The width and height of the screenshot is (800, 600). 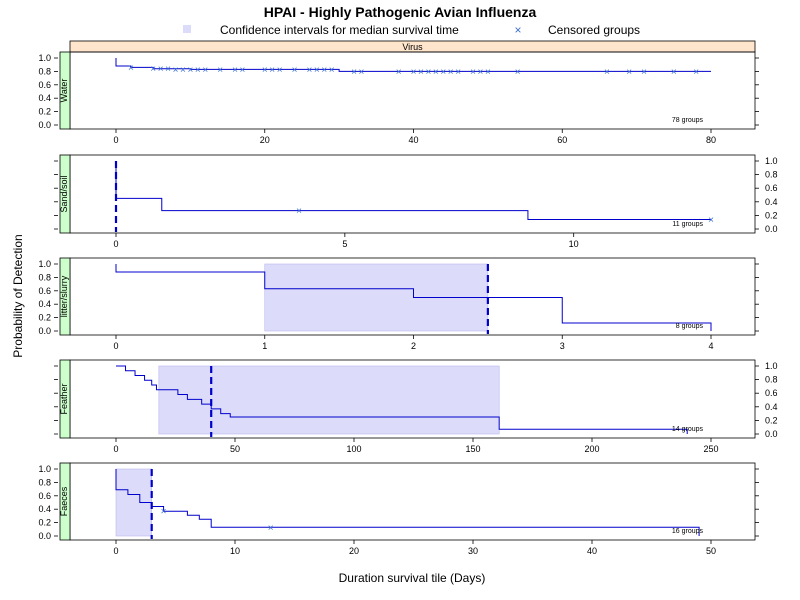 I want to click on x-tick-label: 30, so click(x=473, y=551).